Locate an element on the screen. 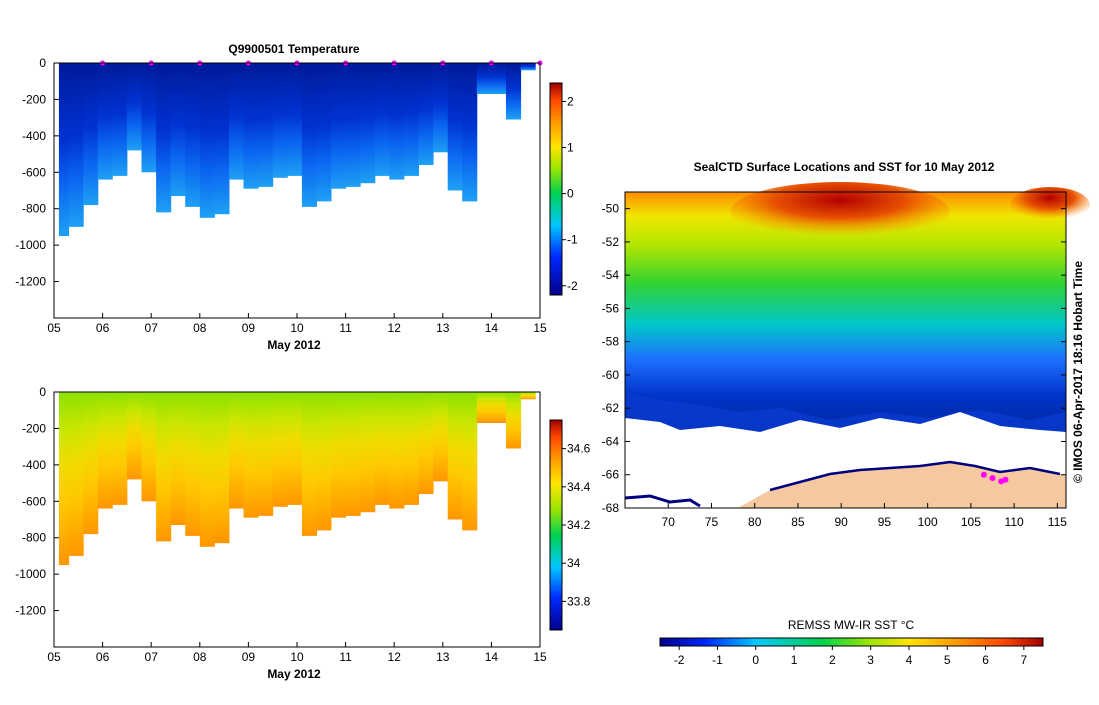  colorbar-tick-label: -2 is located at coordinates (572, 286).